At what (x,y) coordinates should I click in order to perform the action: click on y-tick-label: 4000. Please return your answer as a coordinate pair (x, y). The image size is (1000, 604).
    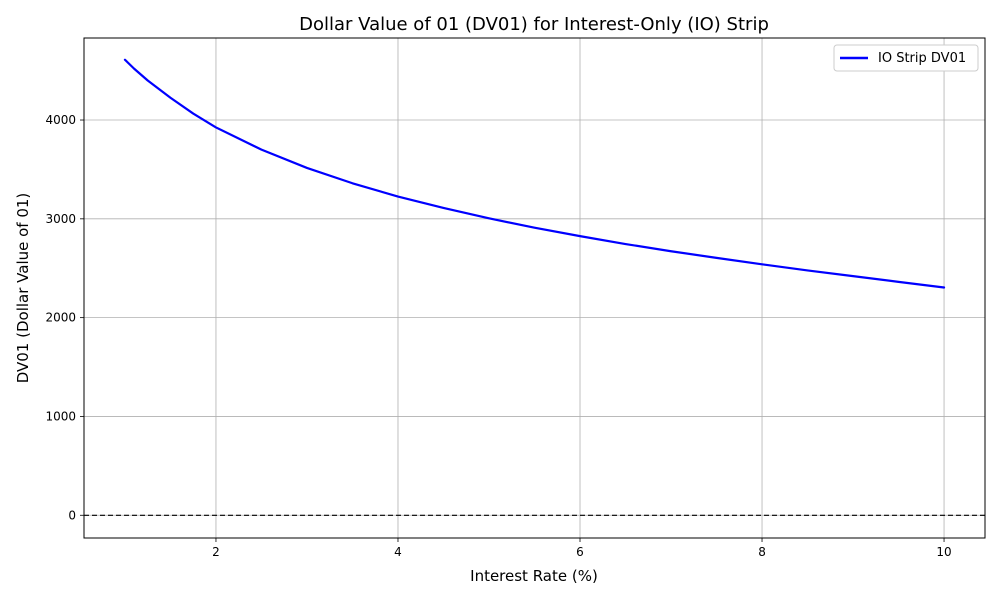
    Looking at the image, I should click on (60, 120).